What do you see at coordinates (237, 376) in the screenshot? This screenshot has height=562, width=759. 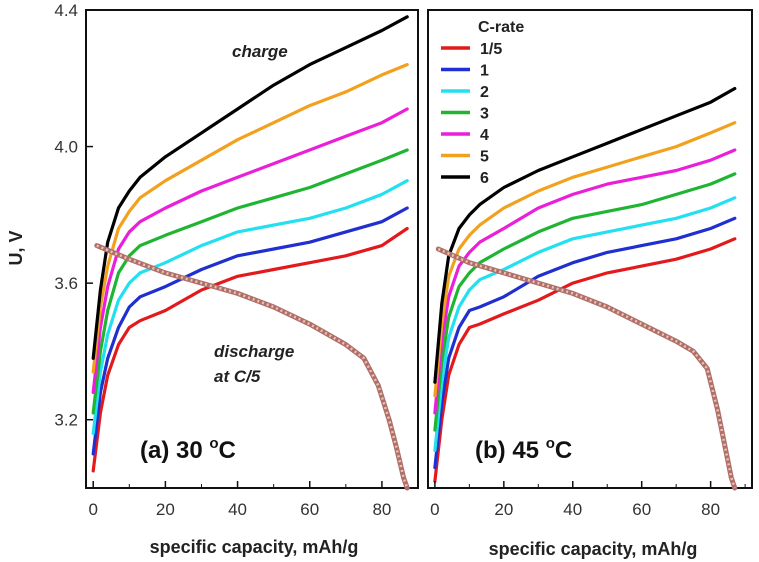 I see `annotation-at-c5: at C/5` at bounding box center [237, 376].